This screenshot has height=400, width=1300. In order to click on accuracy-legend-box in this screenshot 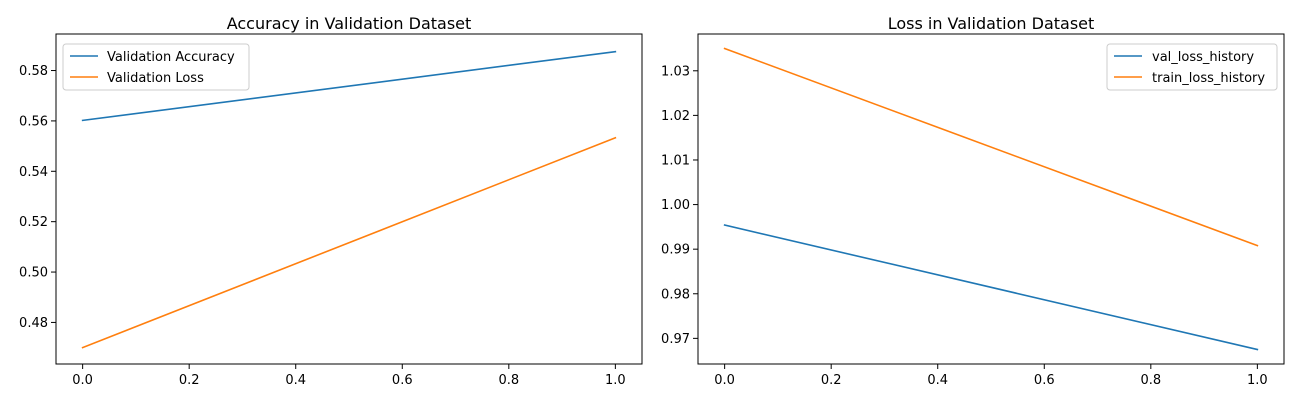, I will do `click(156, 67)`.